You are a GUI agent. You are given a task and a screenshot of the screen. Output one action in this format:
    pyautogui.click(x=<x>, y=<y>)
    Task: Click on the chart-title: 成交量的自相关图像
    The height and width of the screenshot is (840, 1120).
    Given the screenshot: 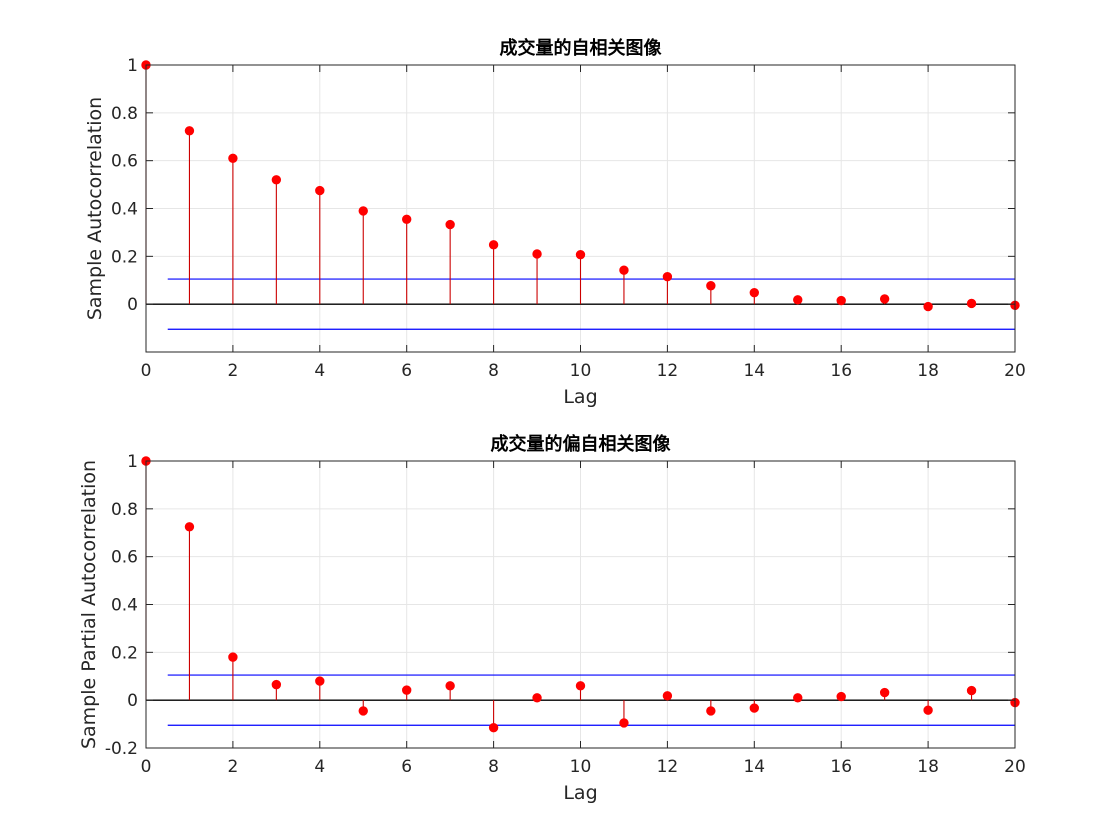 What is the action you would take?
    pyautogui.click(x=581, y=48)
    